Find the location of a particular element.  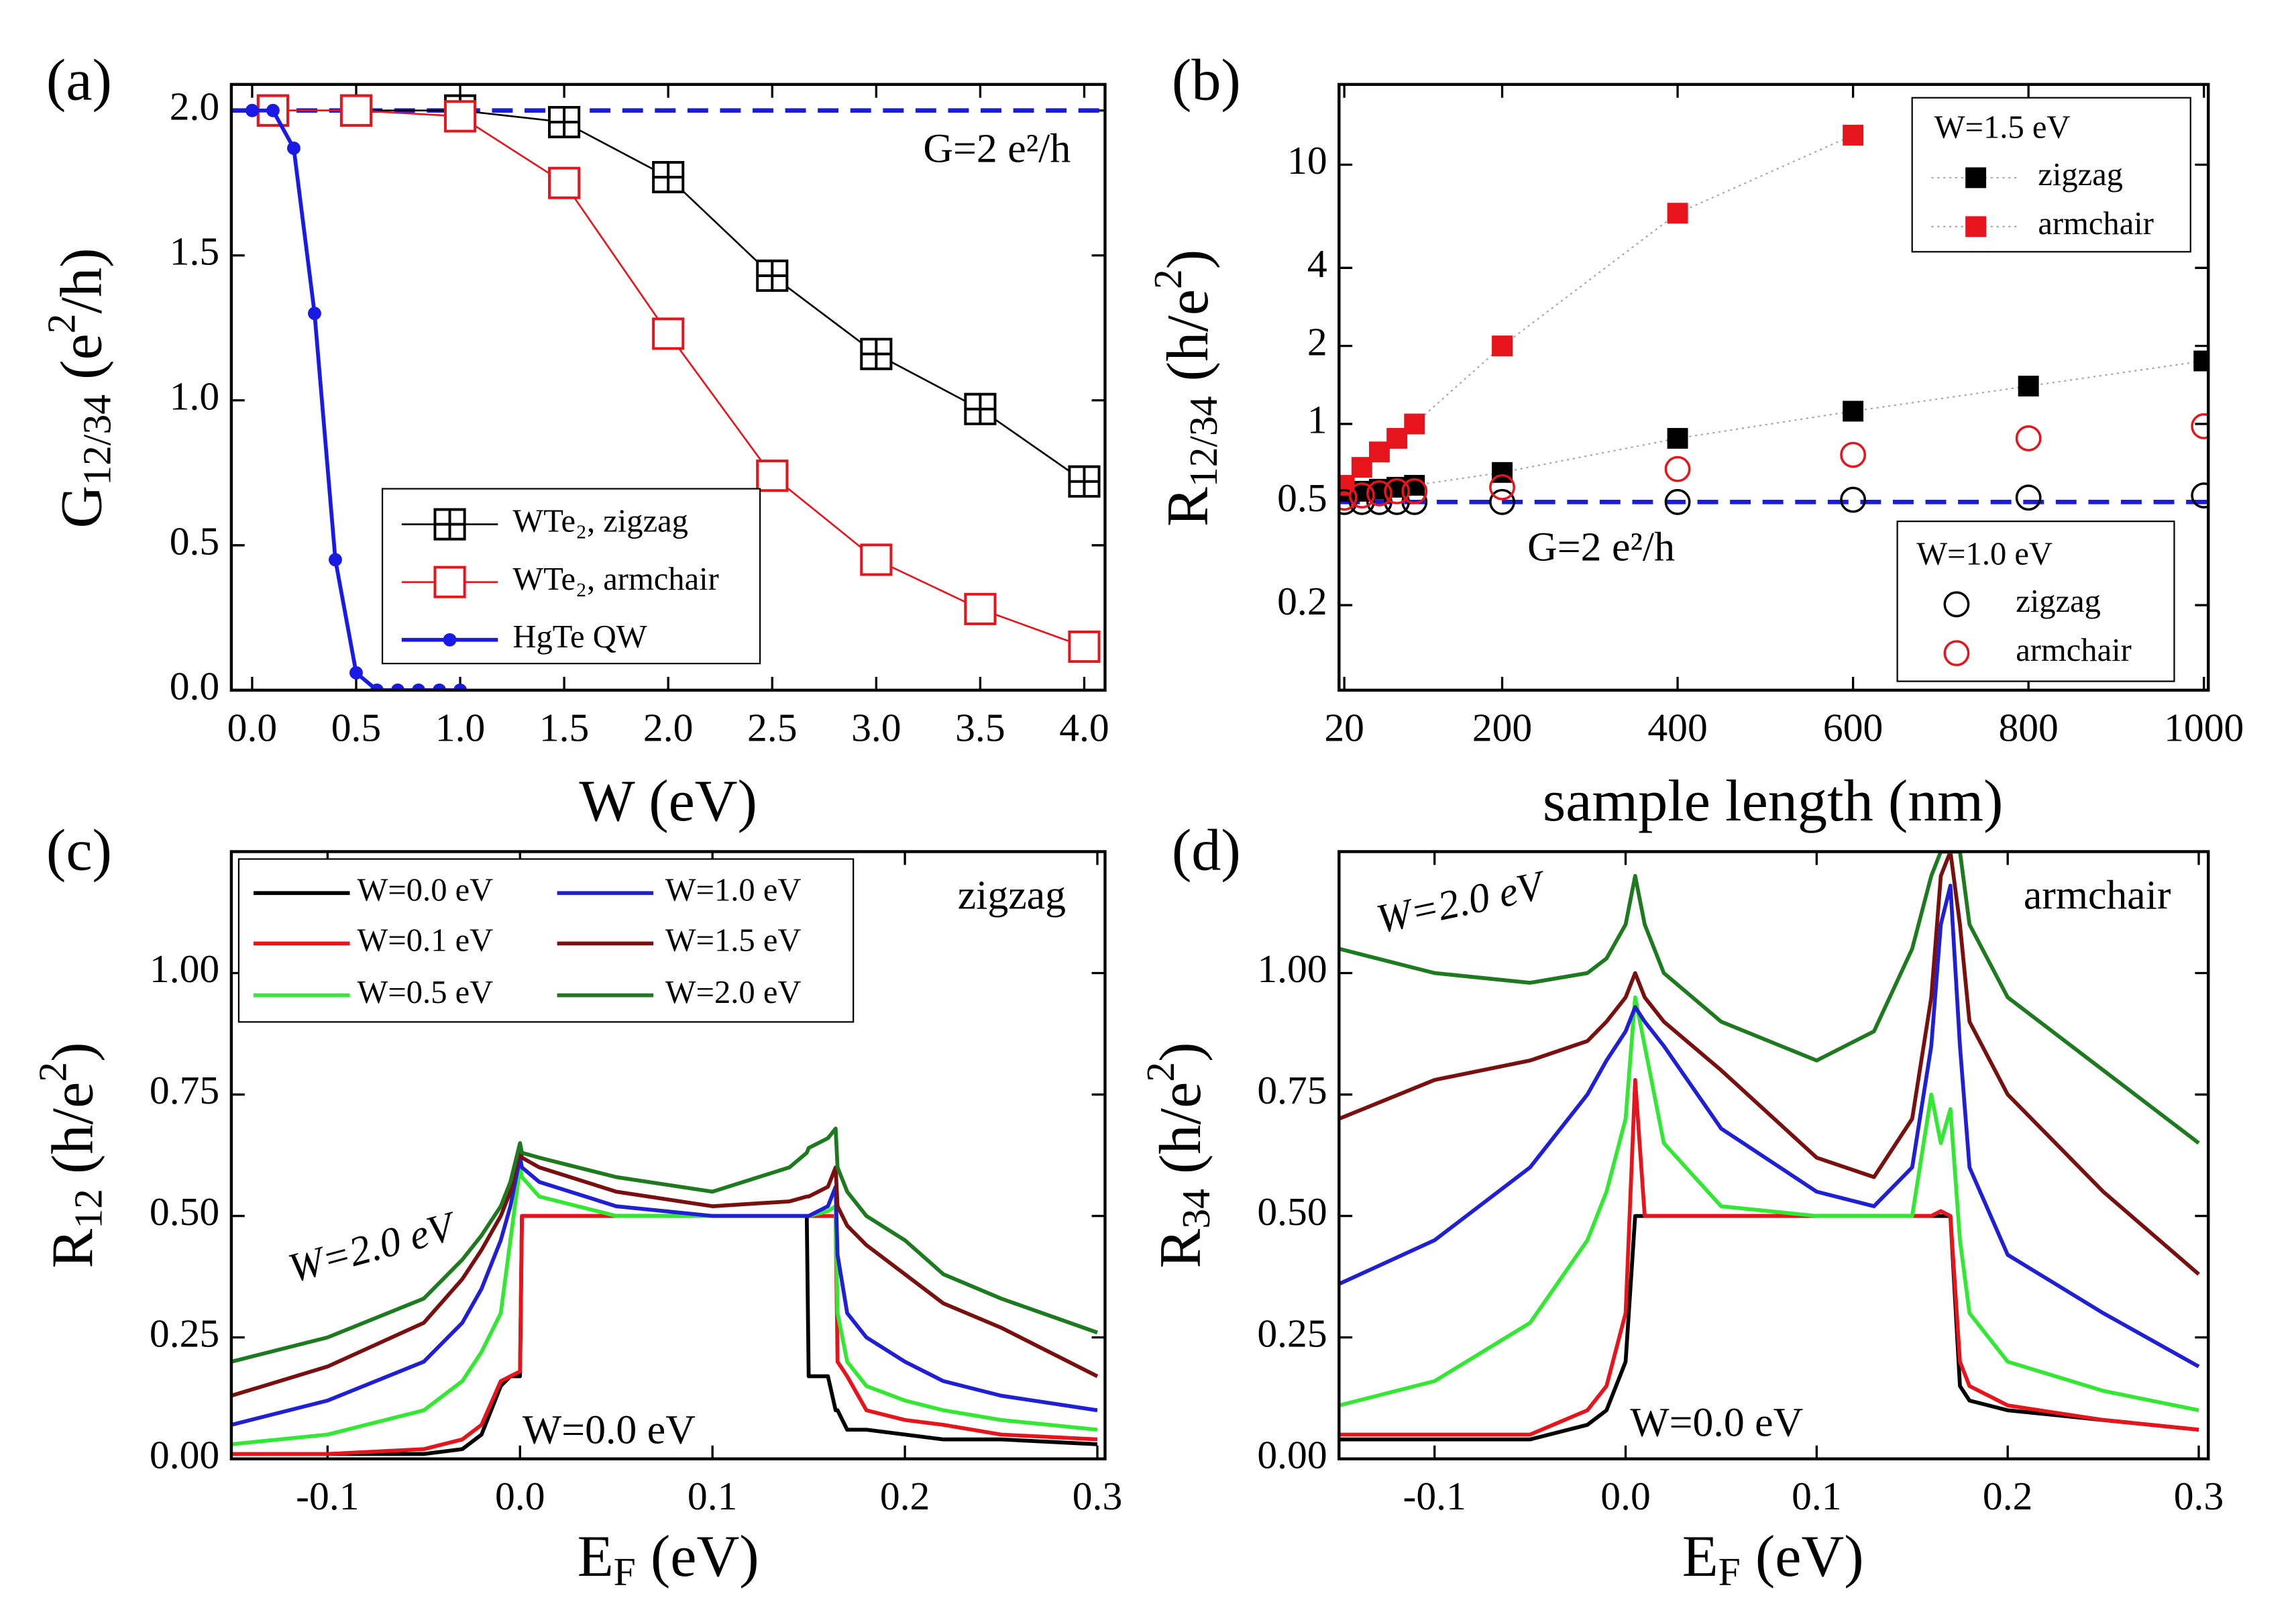

legend-label: WTe₂, armchair is located at coordinates (615, 579).